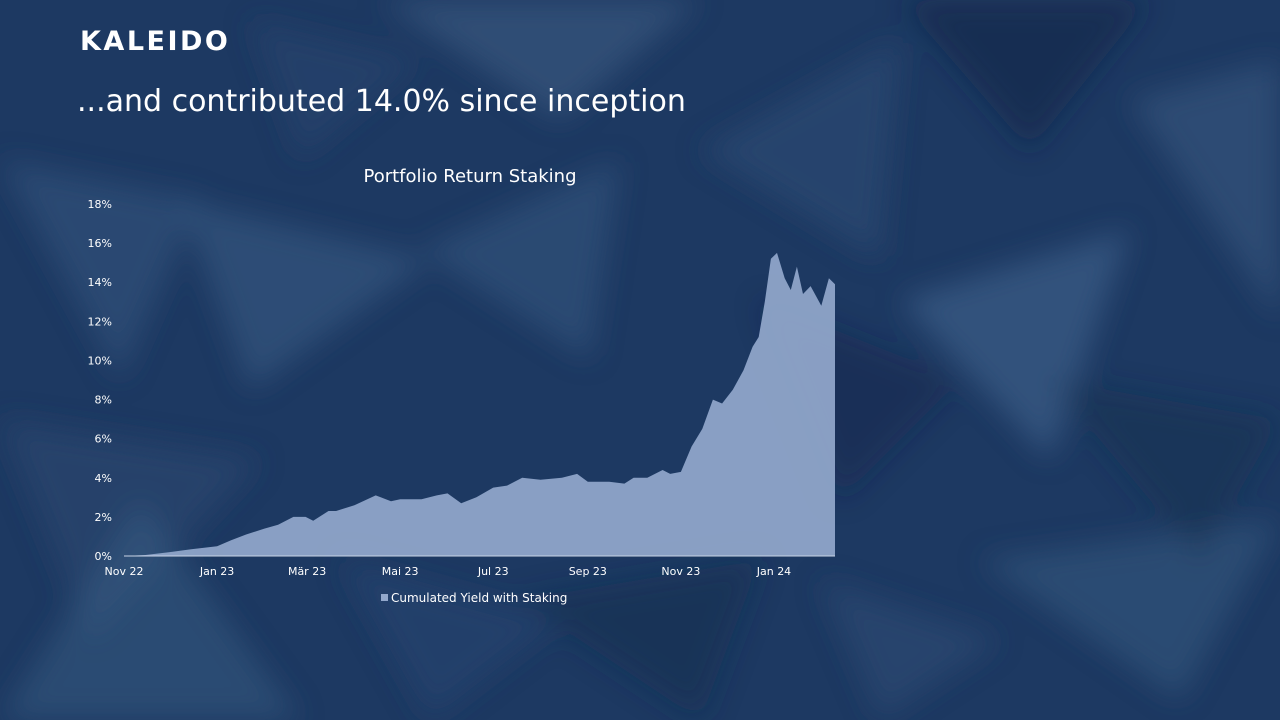  I want to click on legend-swatch, so click(384, 597).